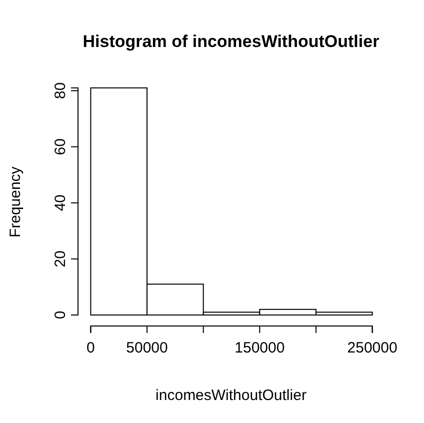 The height and width of the screenshot is (423, 424). Describe the element at coordinates (90, 348) in the screenshot. I see `x-tick-label: 0` at that location.